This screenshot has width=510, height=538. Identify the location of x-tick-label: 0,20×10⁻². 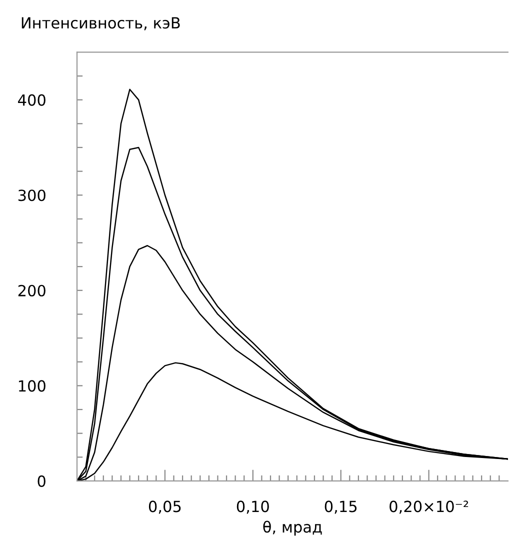
(429, 507).